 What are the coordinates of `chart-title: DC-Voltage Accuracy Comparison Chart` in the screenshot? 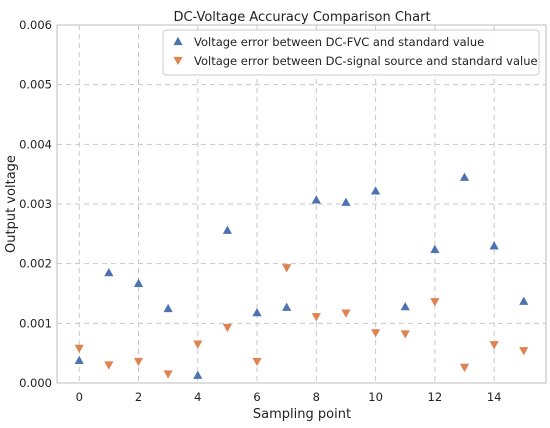 It's located at (301, 17).